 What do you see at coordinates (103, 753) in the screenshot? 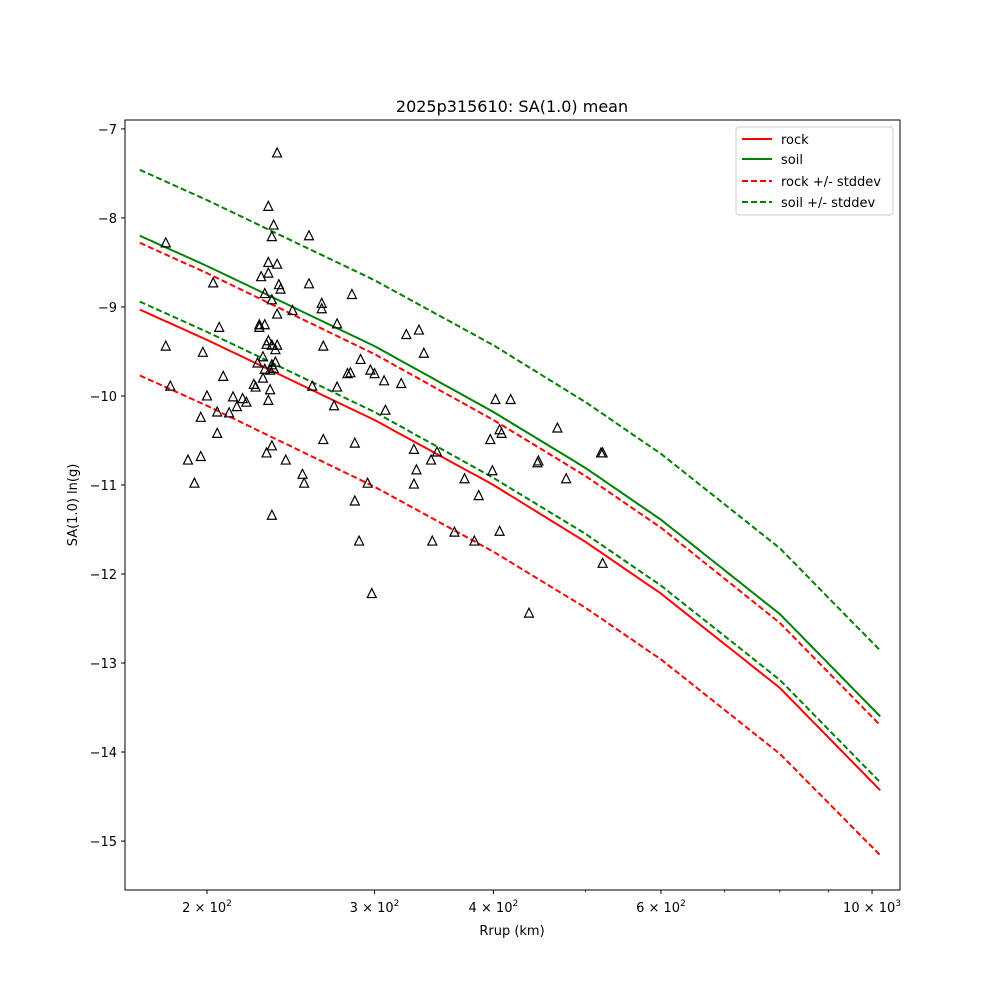
I see `y-tick-label: −14` at bounding box center [103, 753].